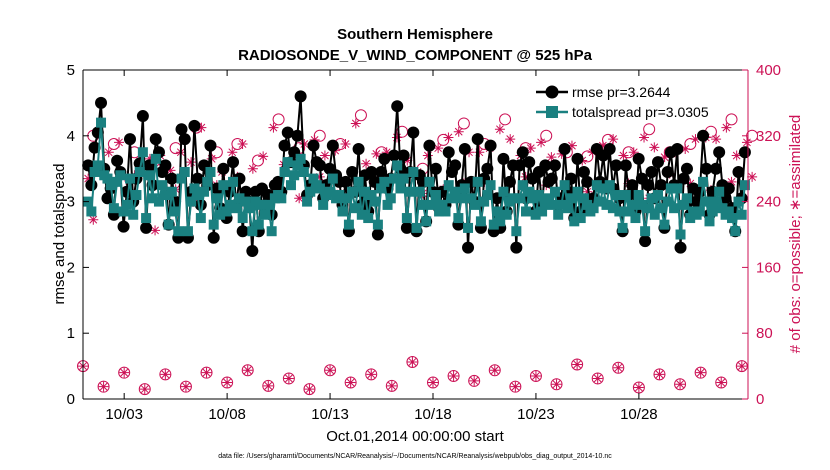 This screenshot has width=830, height=470. I want to click on y-right-tick-label: 160, so click(768, 267).